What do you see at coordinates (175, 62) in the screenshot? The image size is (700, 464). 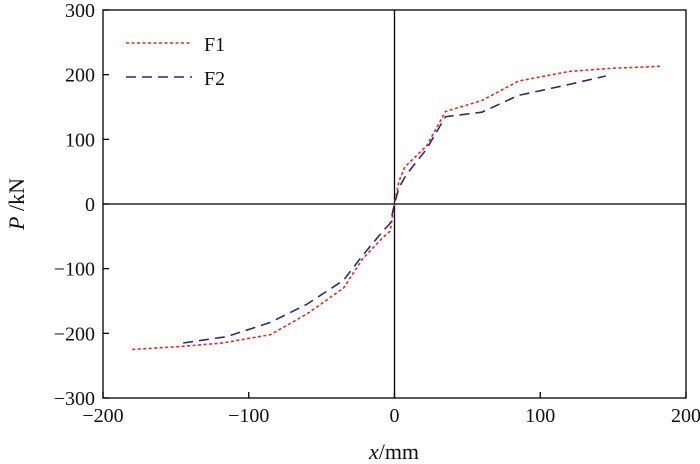 I see `legend: F1 F2` at bounding box center [175, 62].